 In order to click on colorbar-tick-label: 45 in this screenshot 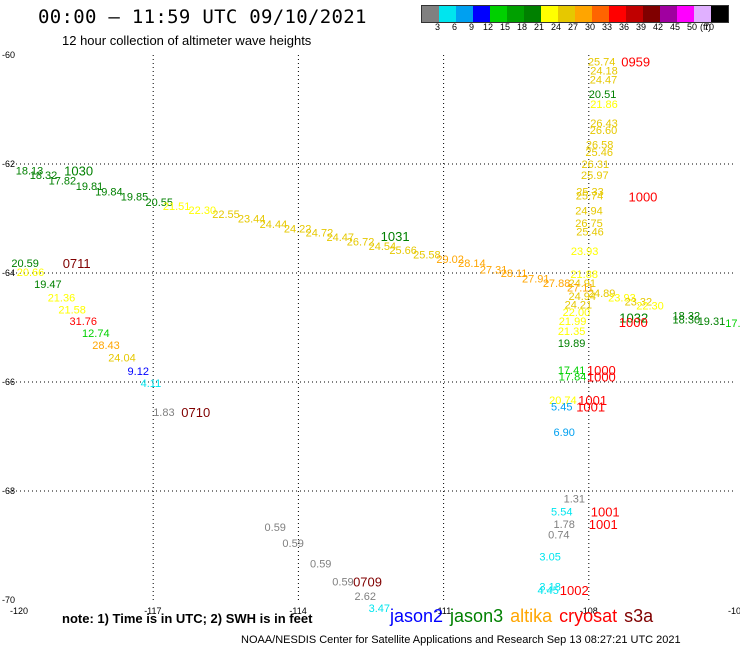, I will do `click(675, 27)`.